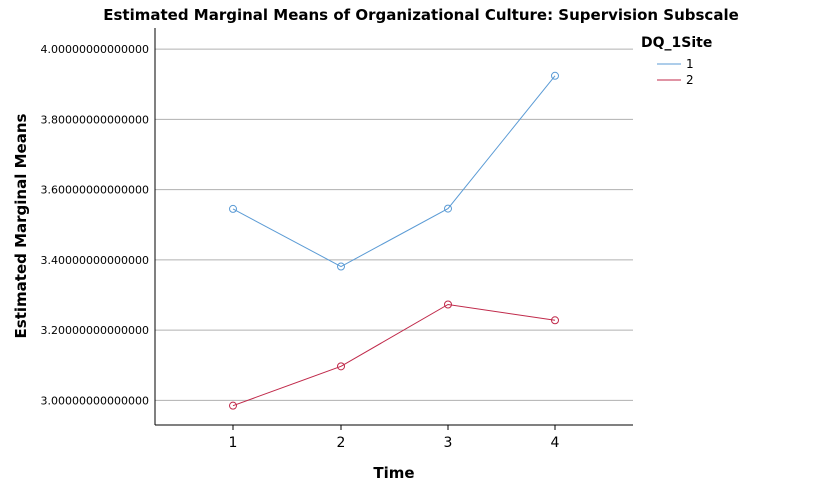 The height and width of the screenshot is (485, 824). I want to click on legend-label-2: 2, so click(690, 80).